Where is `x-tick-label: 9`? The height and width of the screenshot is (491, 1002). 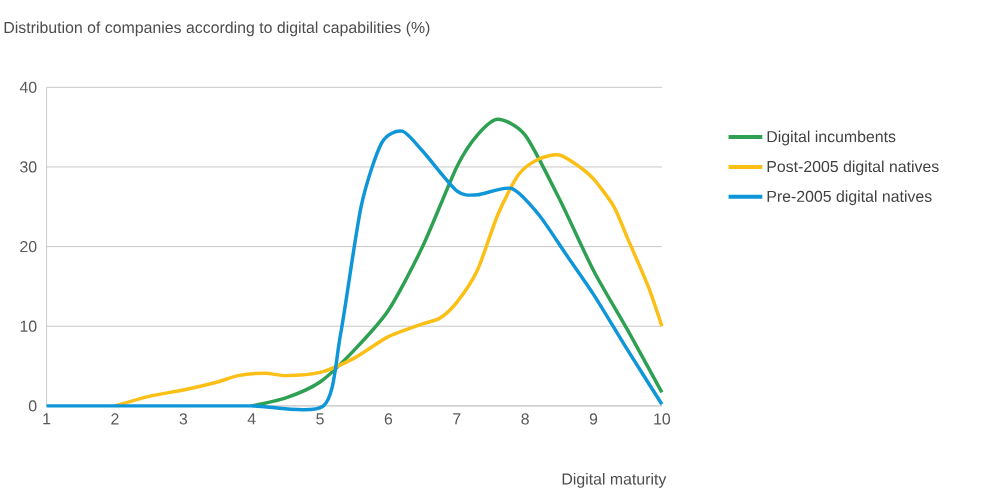 x-tick-label: 9 is located at coordinates (593, 419).